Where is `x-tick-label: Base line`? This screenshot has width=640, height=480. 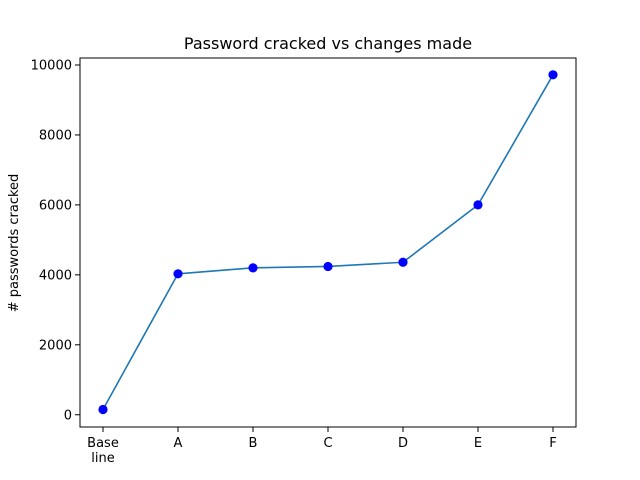 x-tick-label: Base line is located at coordinates (103, 451).